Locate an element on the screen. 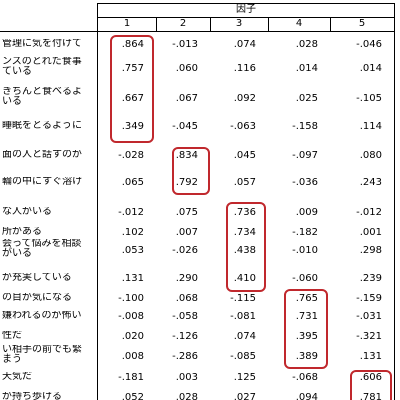 The width and height of the screenshot is (400, 400). header-bottom-rule is located at coordinates (197, 31).